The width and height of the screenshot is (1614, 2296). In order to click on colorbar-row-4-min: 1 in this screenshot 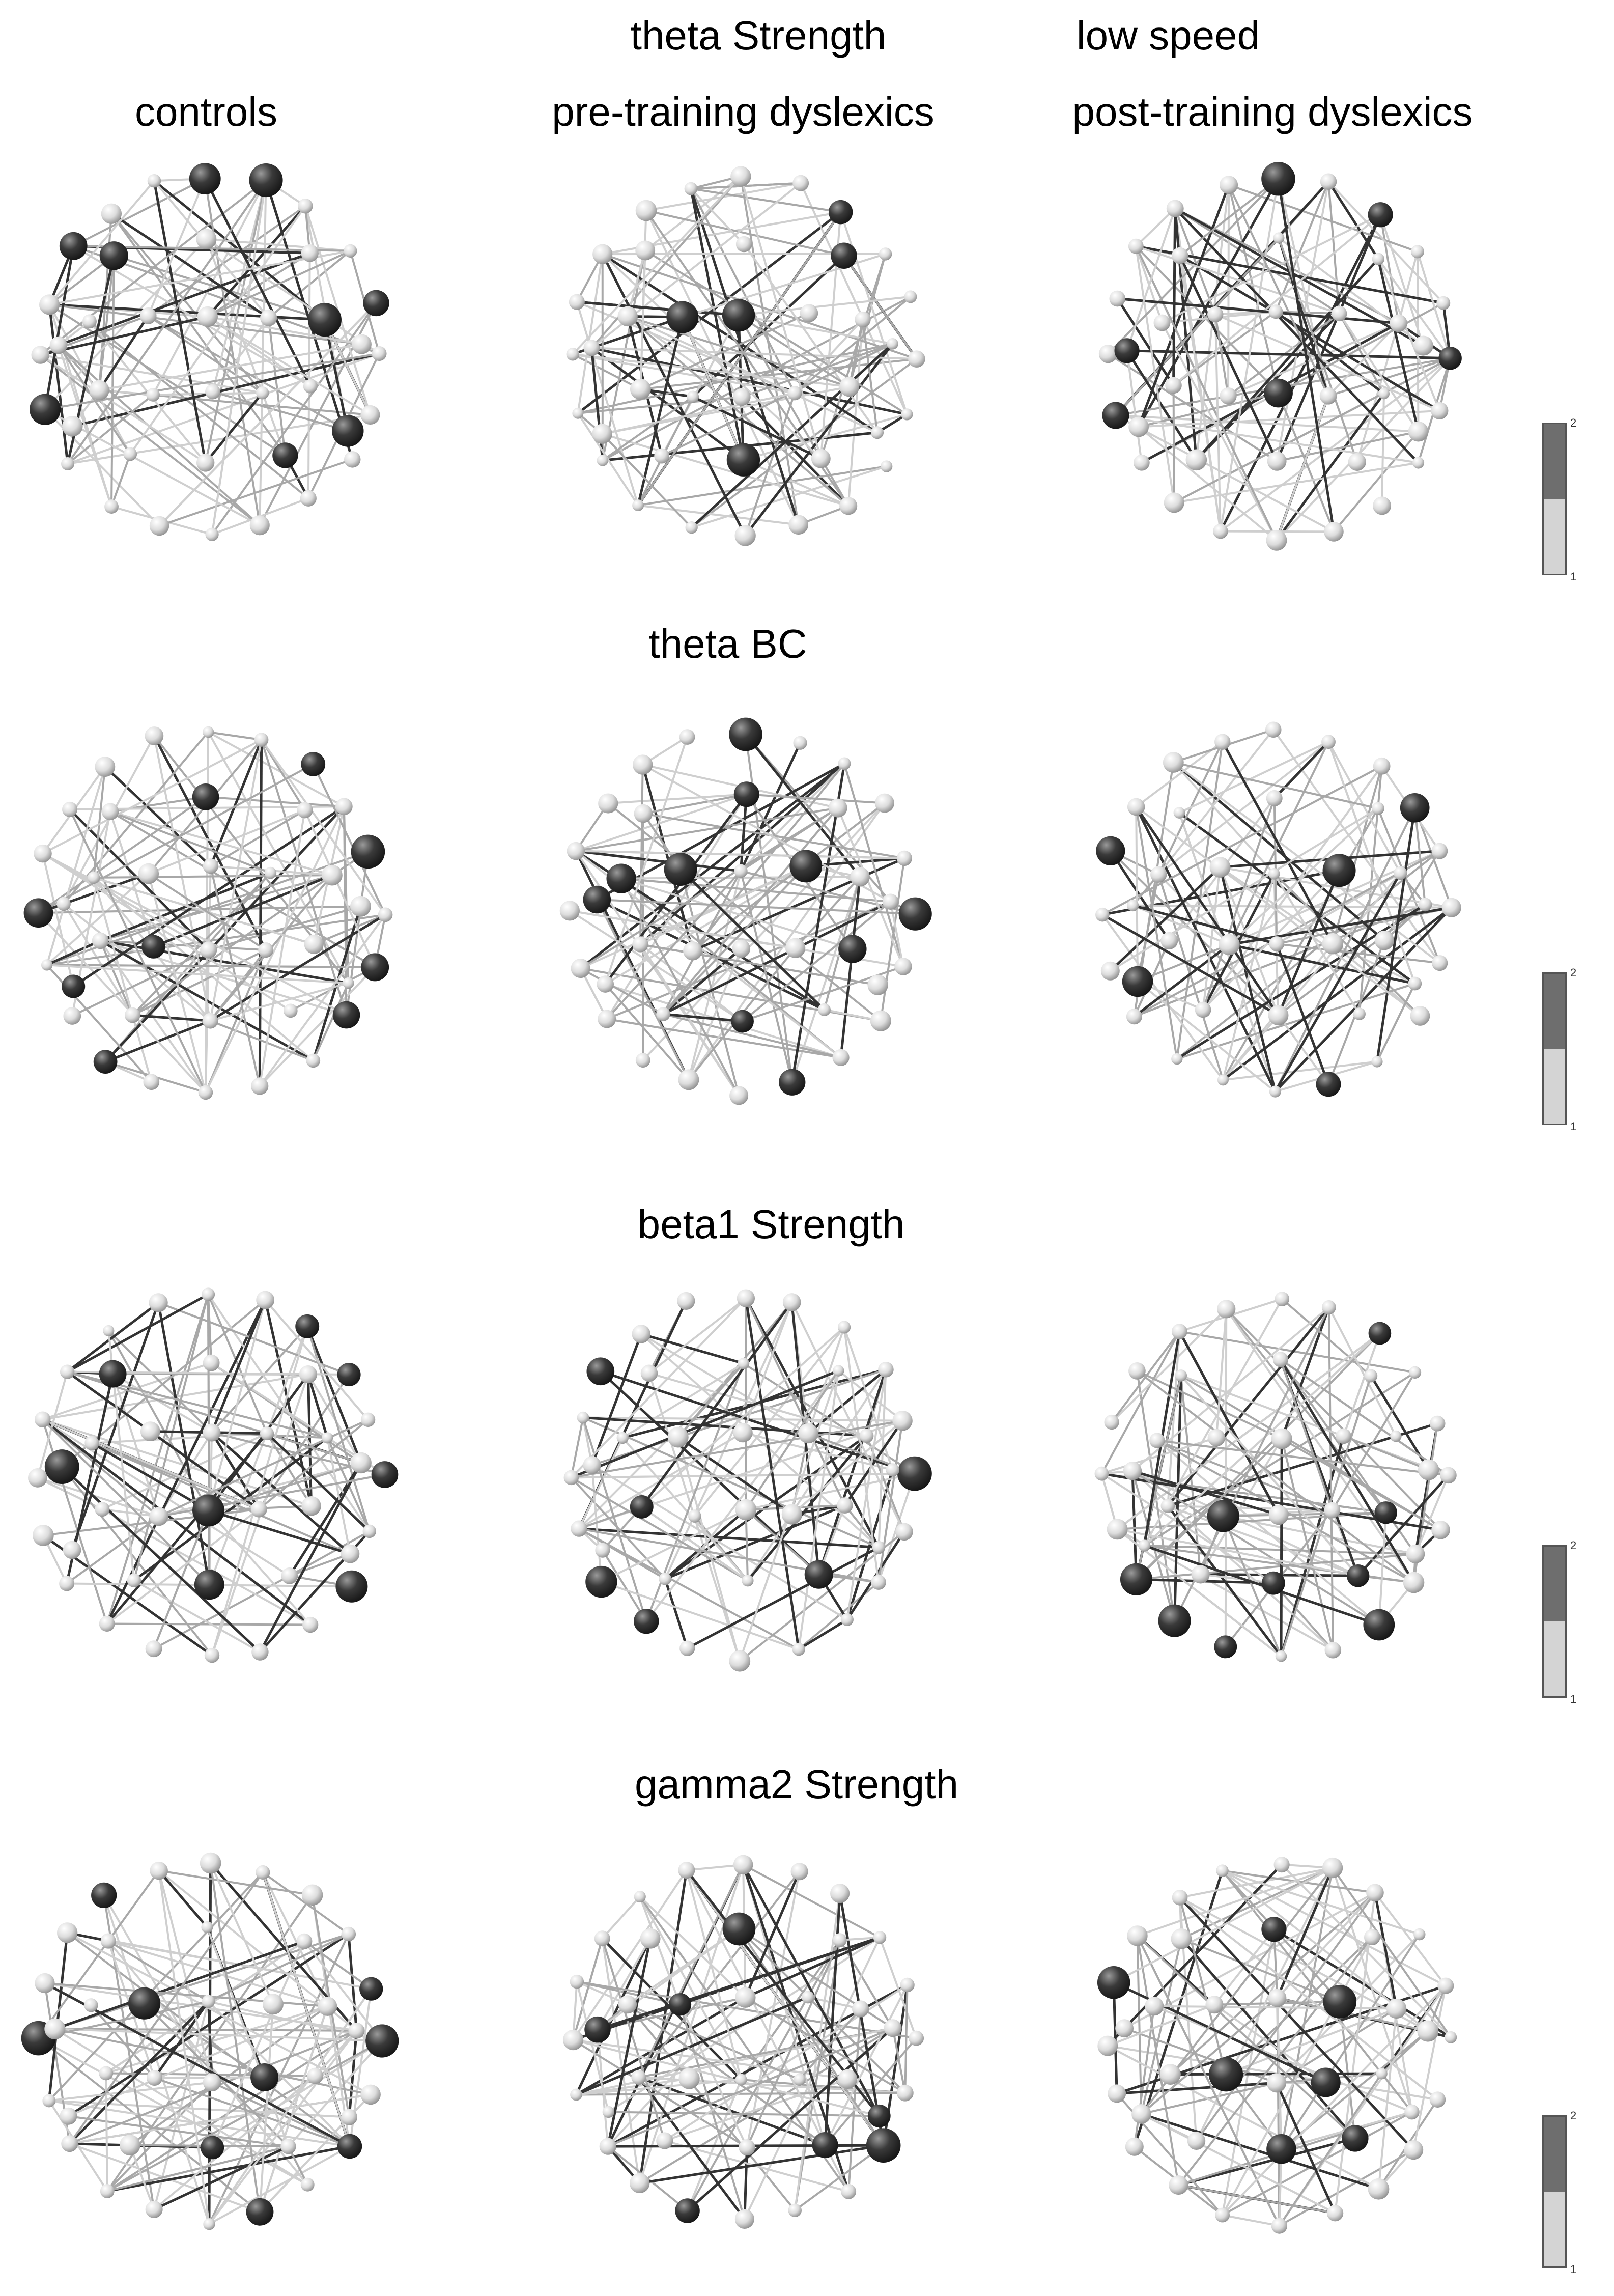, I will do `click(1573, 2269)`.